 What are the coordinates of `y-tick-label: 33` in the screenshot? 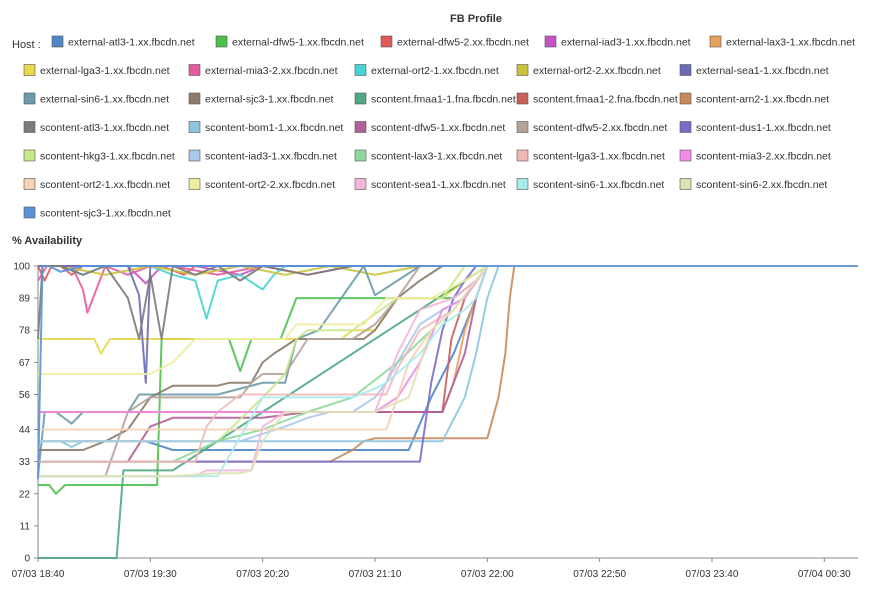 It's located at (25, 462).